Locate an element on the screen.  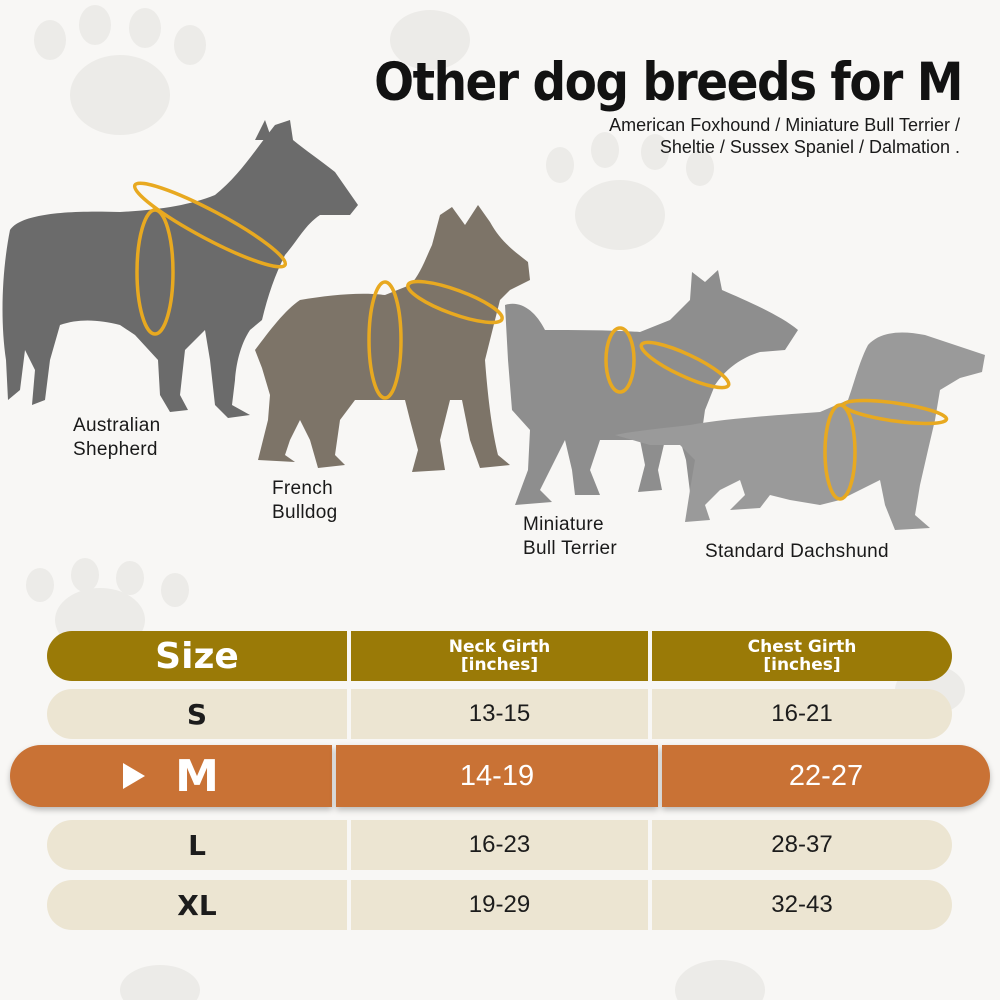
table-row-chest-cell: 16-21 is located at coordinates (802, 714).